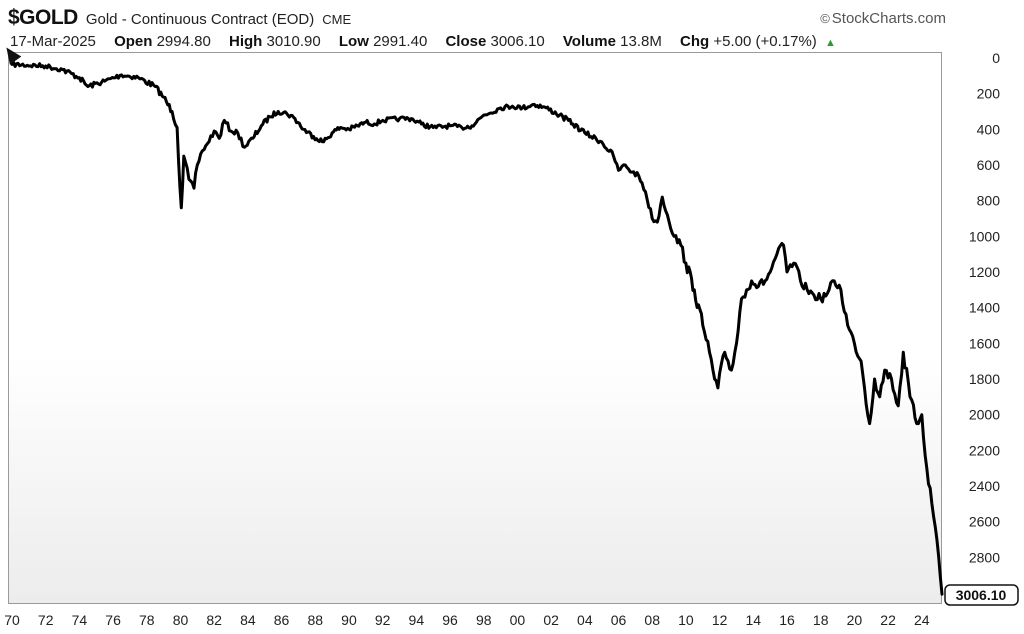 The image size is (1024, 634). What do you see at coordinates (133, 41) in the screenshot?
I see `open-label: Open` at bounding box center [133, 41].